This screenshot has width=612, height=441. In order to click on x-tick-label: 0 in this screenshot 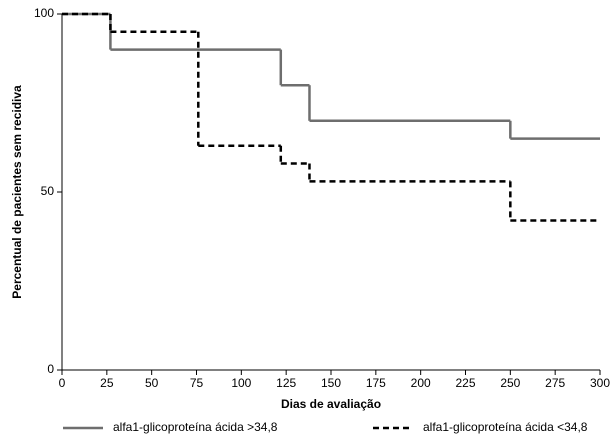, I will do `click(62, 383)`.